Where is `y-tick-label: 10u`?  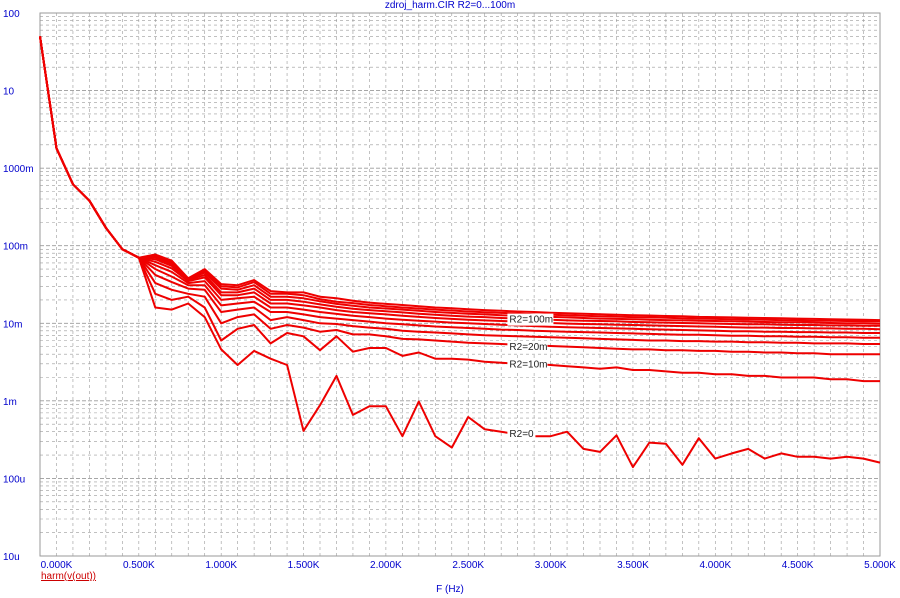
y-tick-label: 10u is located at coordinates (11, 557).